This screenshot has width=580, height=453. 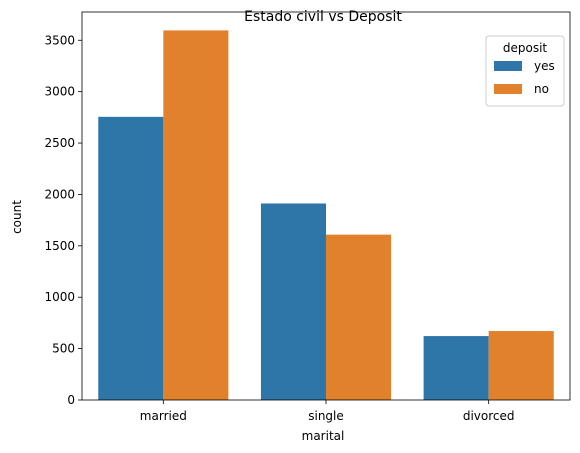 What do you see at coordinates (541, 89) in the screenshot?
I see `legend-label-no: no` at bounding box center [541, 89].